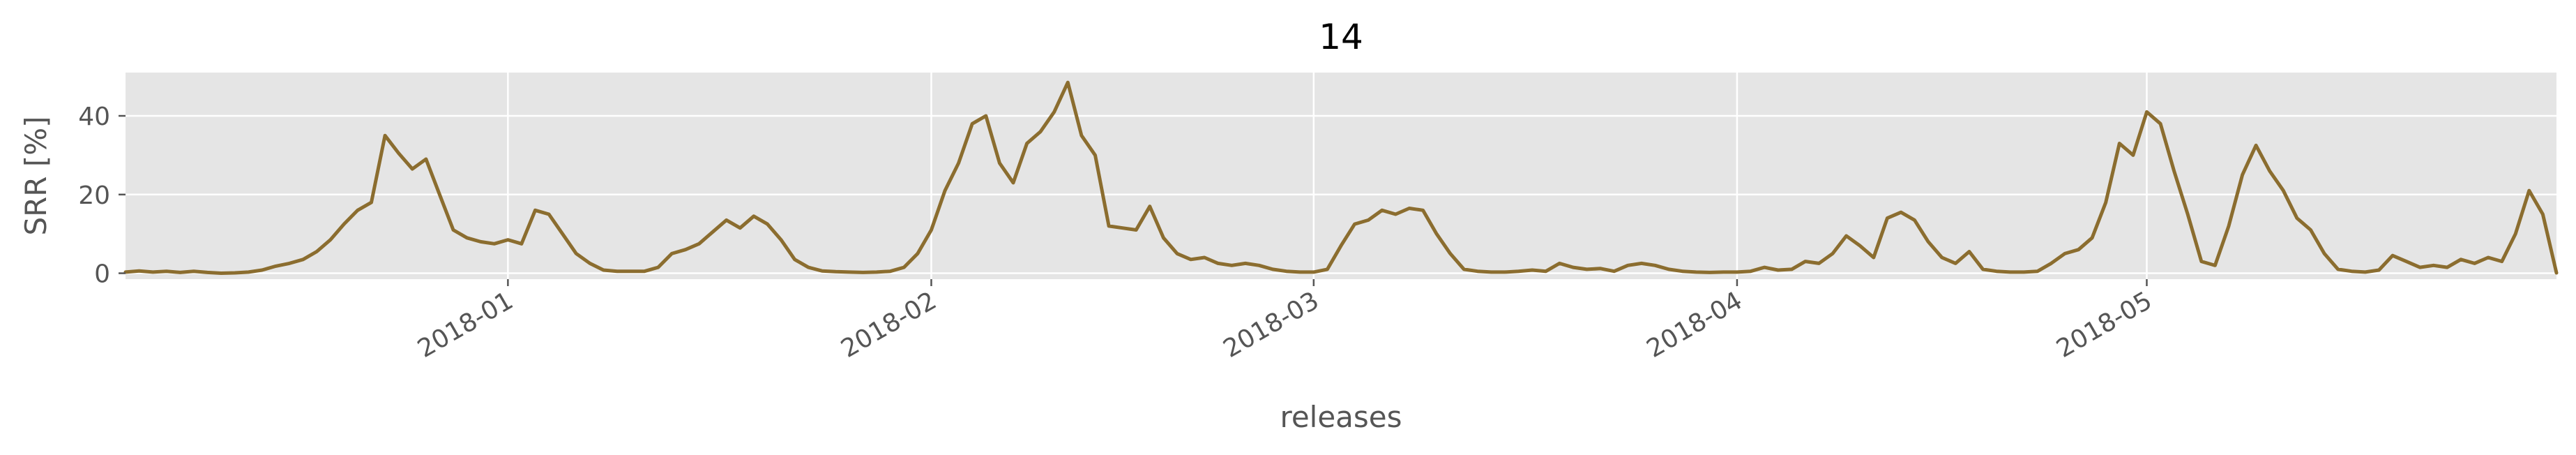  What do you see at coordinates (102, 274) in the screenshot?
I see `y-tick-label: 0` at bounding box center [102, 274].